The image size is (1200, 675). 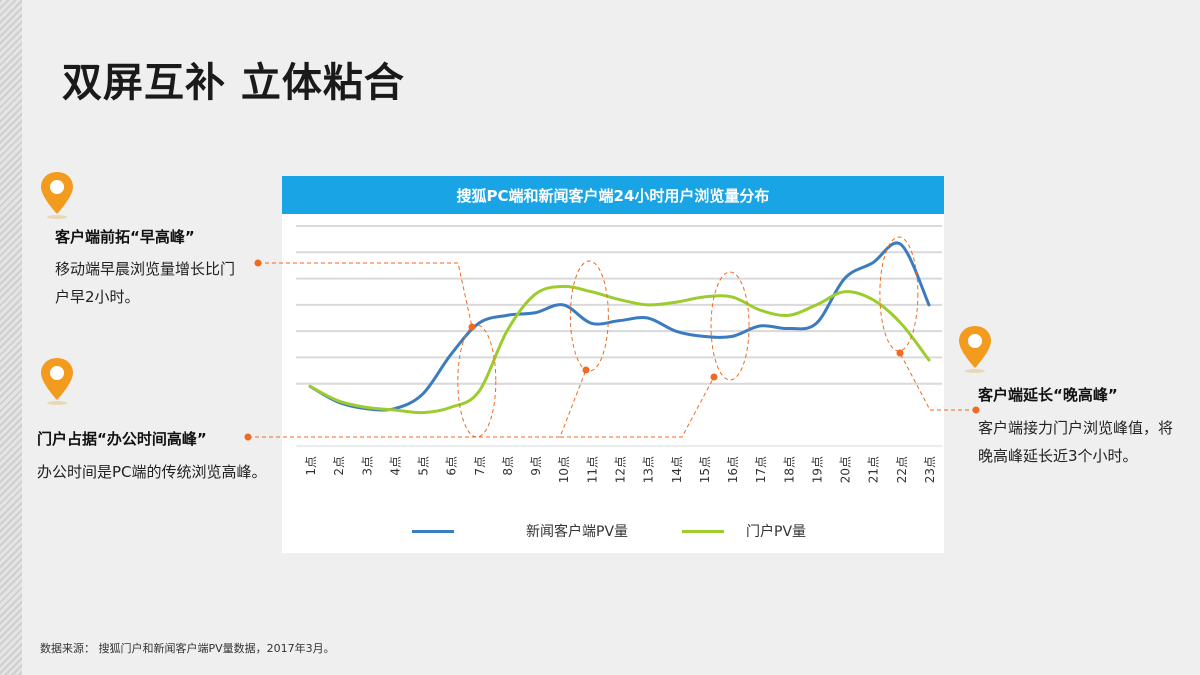 What do you see at coordinates (619, 326) in the screenshot?
I see `series-news-line` at bounding box center [619, 326].